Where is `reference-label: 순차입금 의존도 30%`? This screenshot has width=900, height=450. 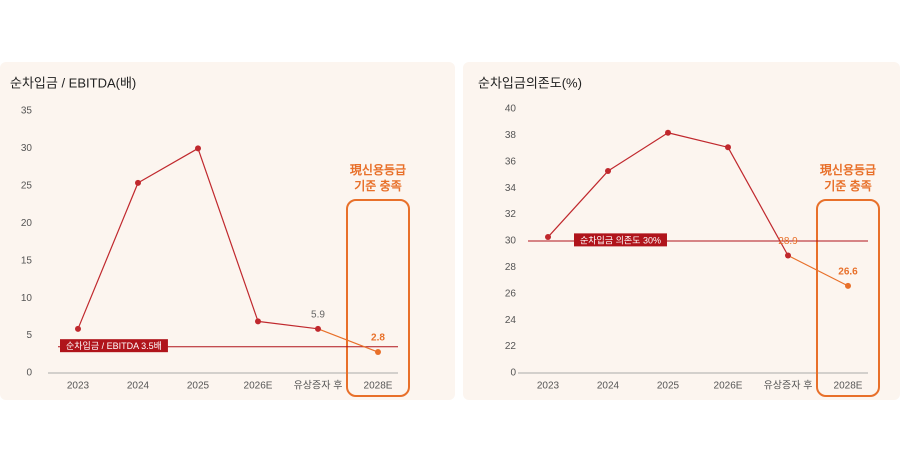
reference-label: 순차입금 의존도 30% is located at coordinates (620, 239).